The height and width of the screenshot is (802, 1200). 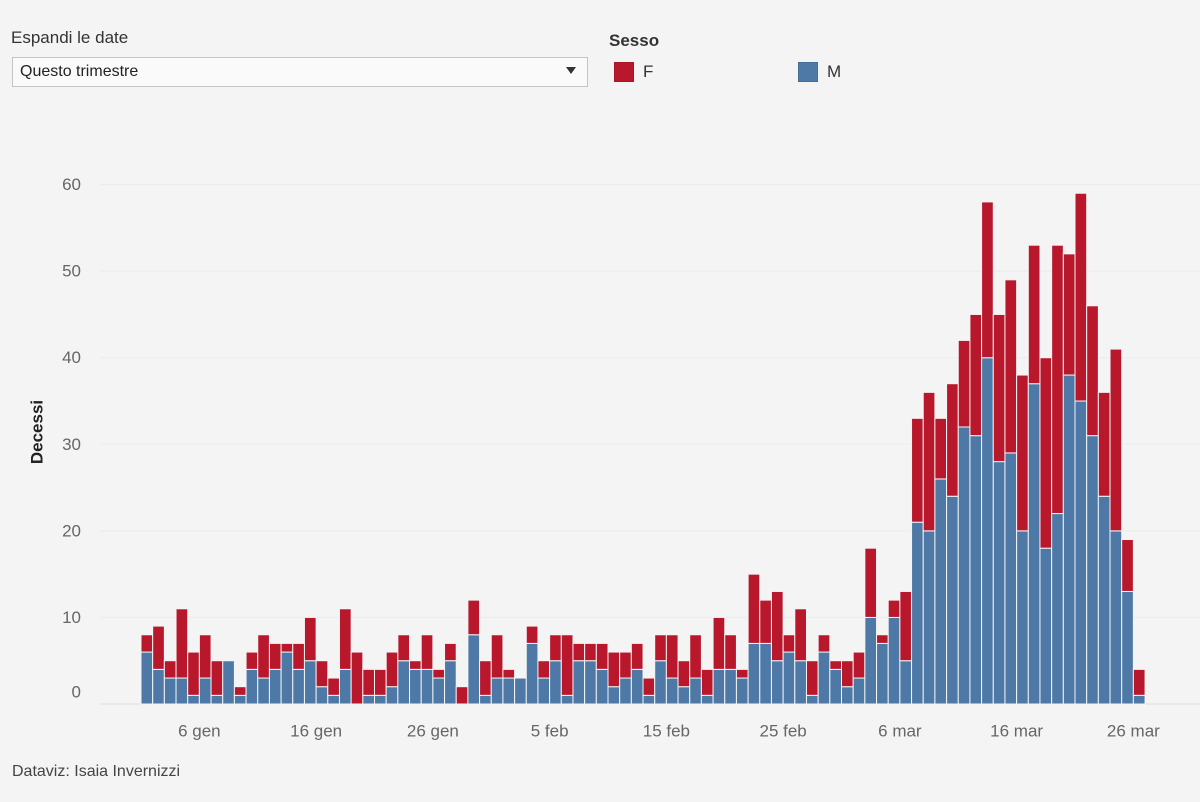 What do you see at coordinates (906, 682) in the screenshot?
I see `bar-m-6-mar` at bounding box center [906, 682].